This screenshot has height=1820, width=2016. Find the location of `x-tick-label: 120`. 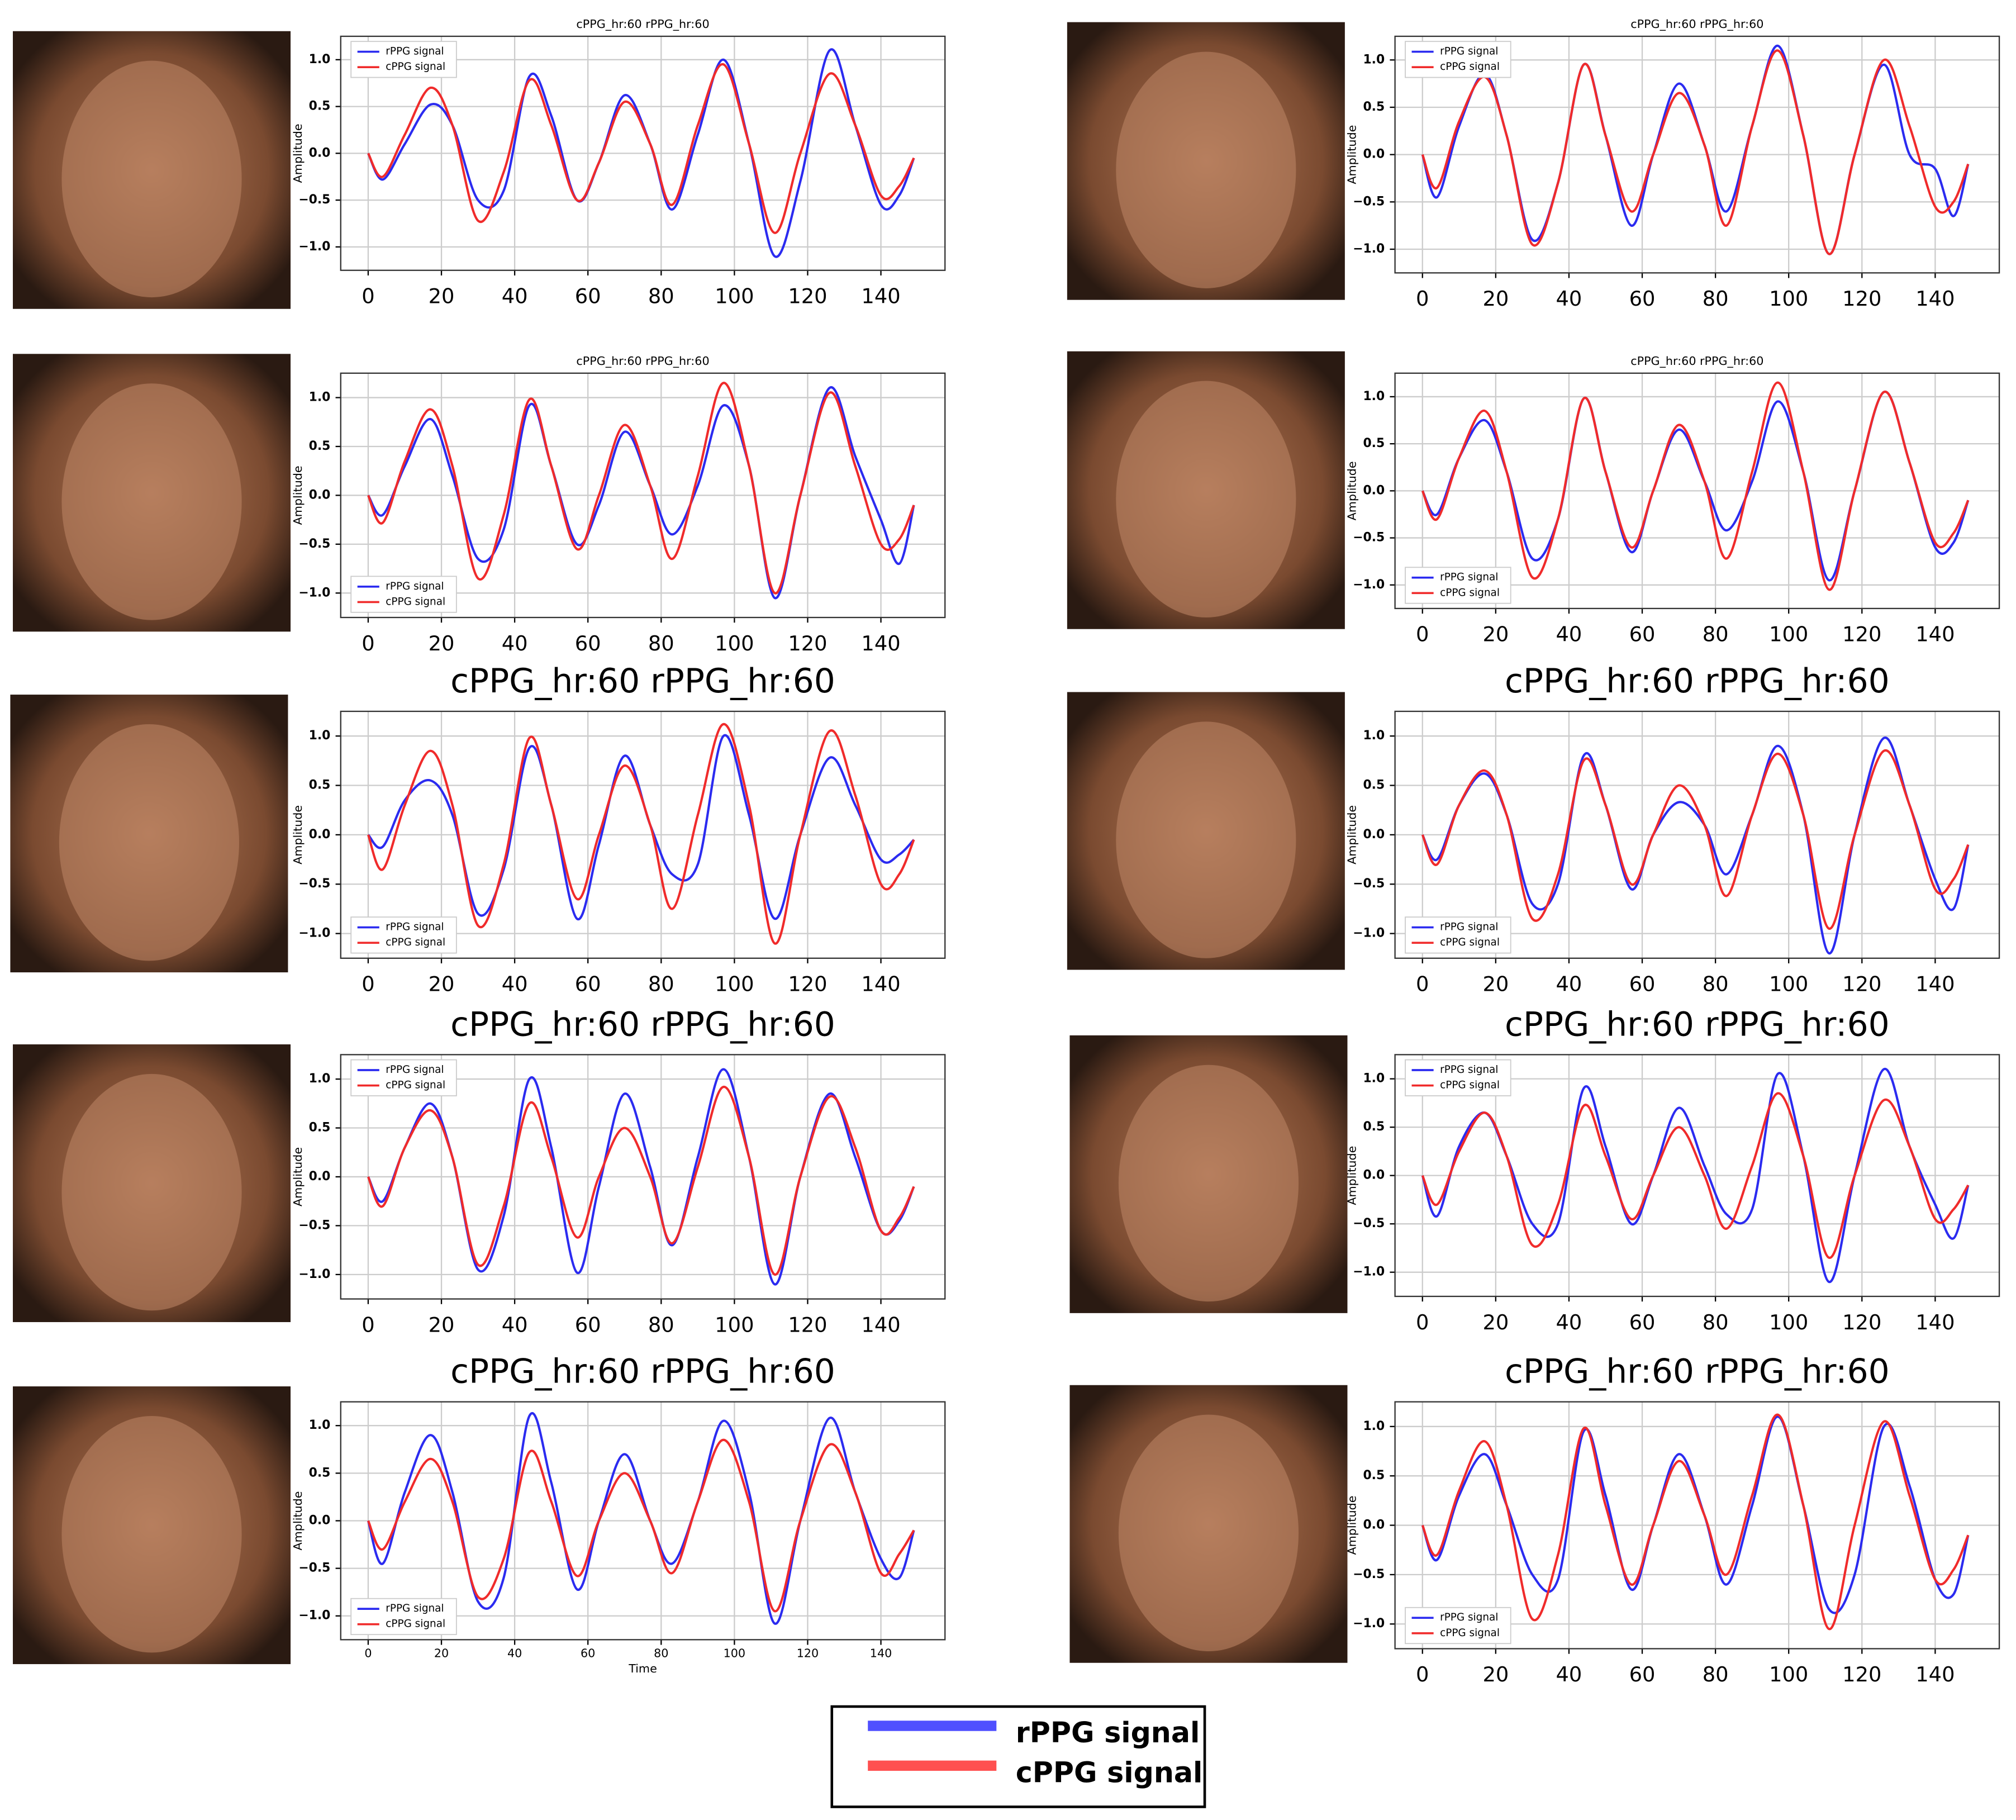

x-tick-label: 120 is located at coordinates (807, 984).